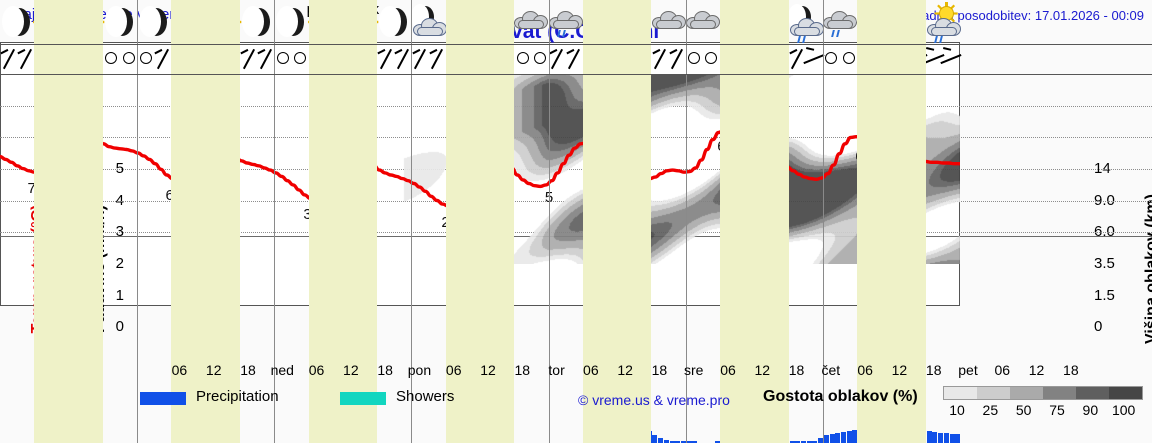 The image size is (1152, 443). Describe the element at coordinates (1029, 15) in the screenshot. I see `last-update-label: Zadnja posodobitev: 17.01.2026 - 00:09` at that location.